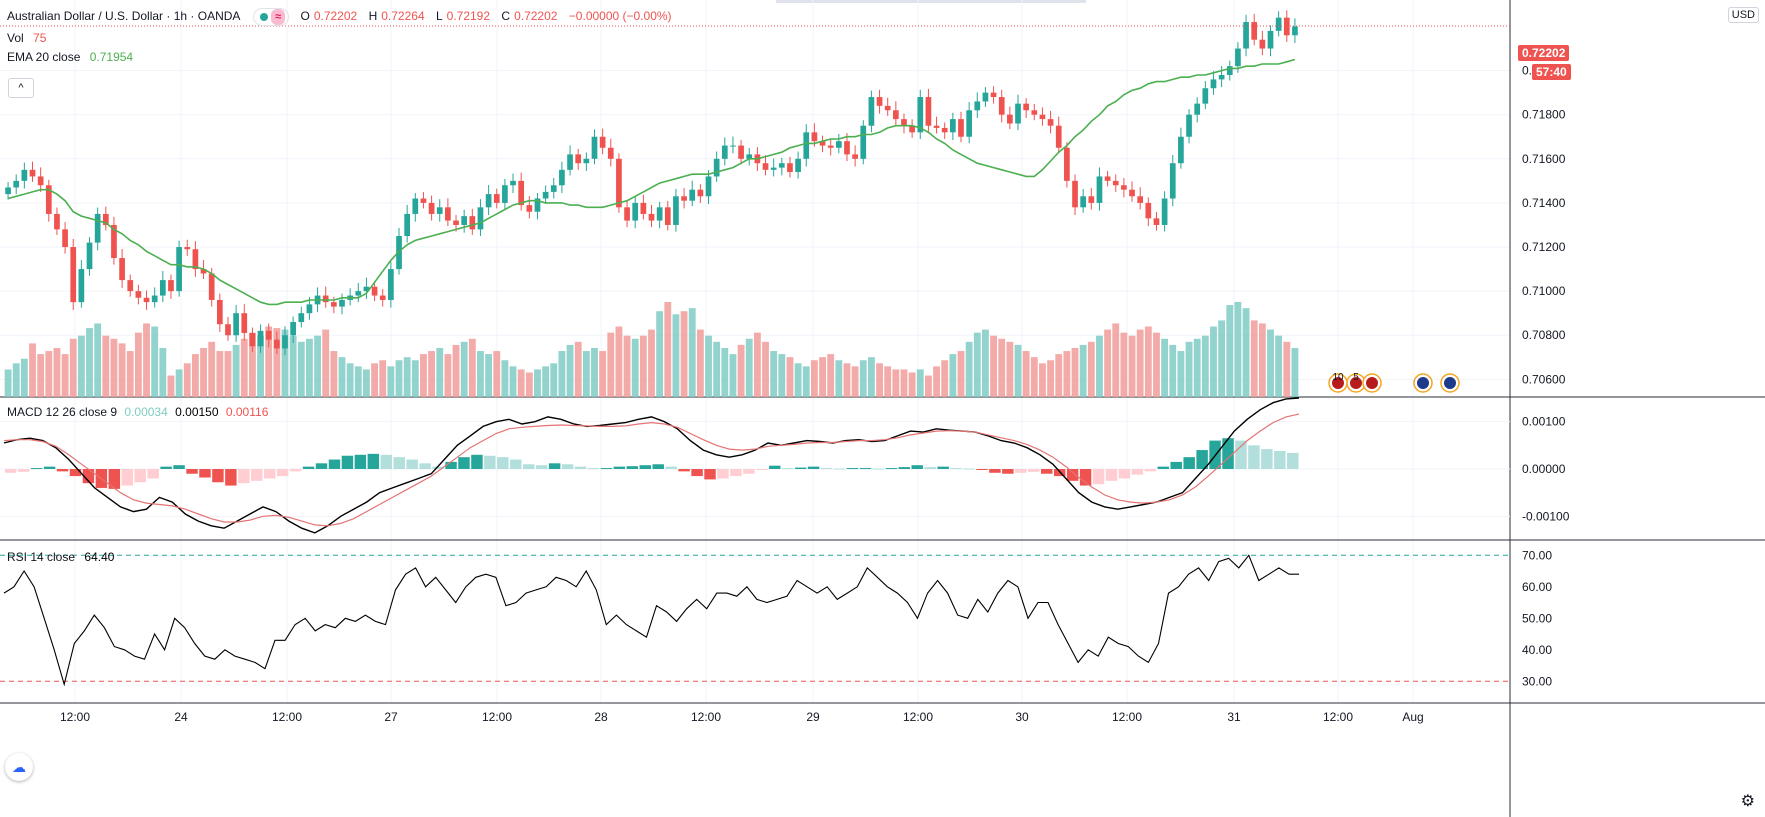  Describe the element at coordinates (1544, 247) in the screenshot. I see `price-tick-label: 0.71200` at that location.